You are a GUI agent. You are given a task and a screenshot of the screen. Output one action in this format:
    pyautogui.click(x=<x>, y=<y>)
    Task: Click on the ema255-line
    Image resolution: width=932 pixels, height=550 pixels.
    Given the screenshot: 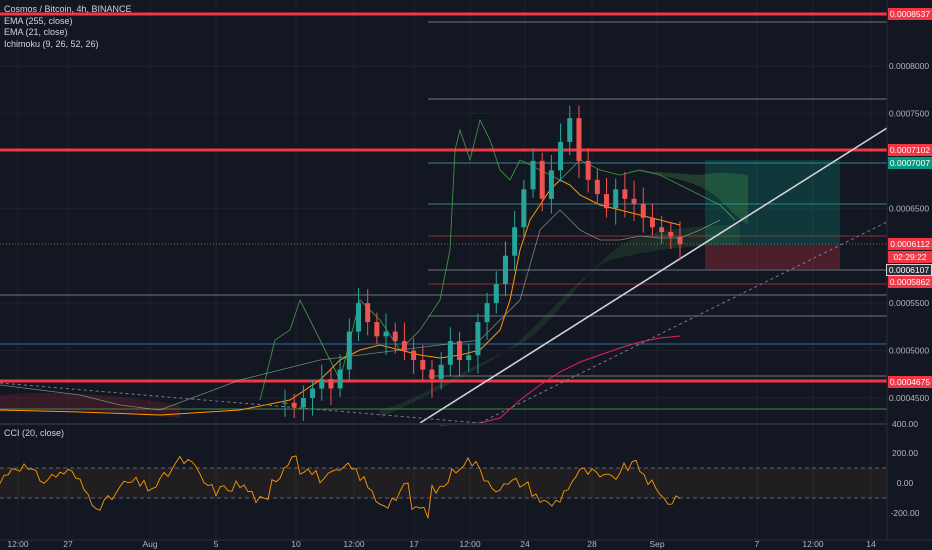 What is the action you would take?
    pyautogui.click(x=560, y=380)
    